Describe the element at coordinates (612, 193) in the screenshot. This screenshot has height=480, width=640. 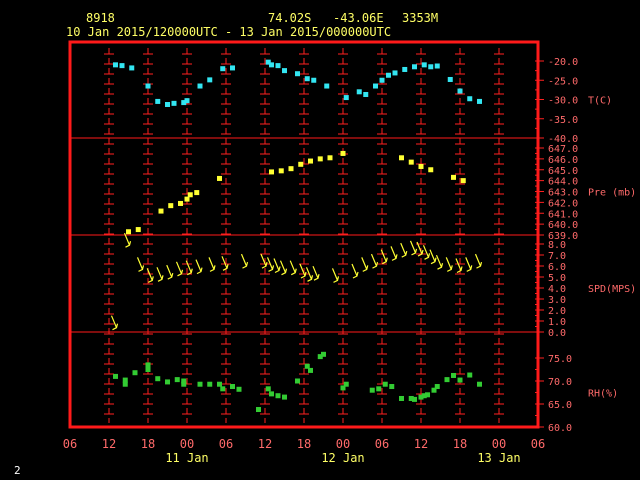
I see `pressure-axis-label: Pre (mb)` at that location.